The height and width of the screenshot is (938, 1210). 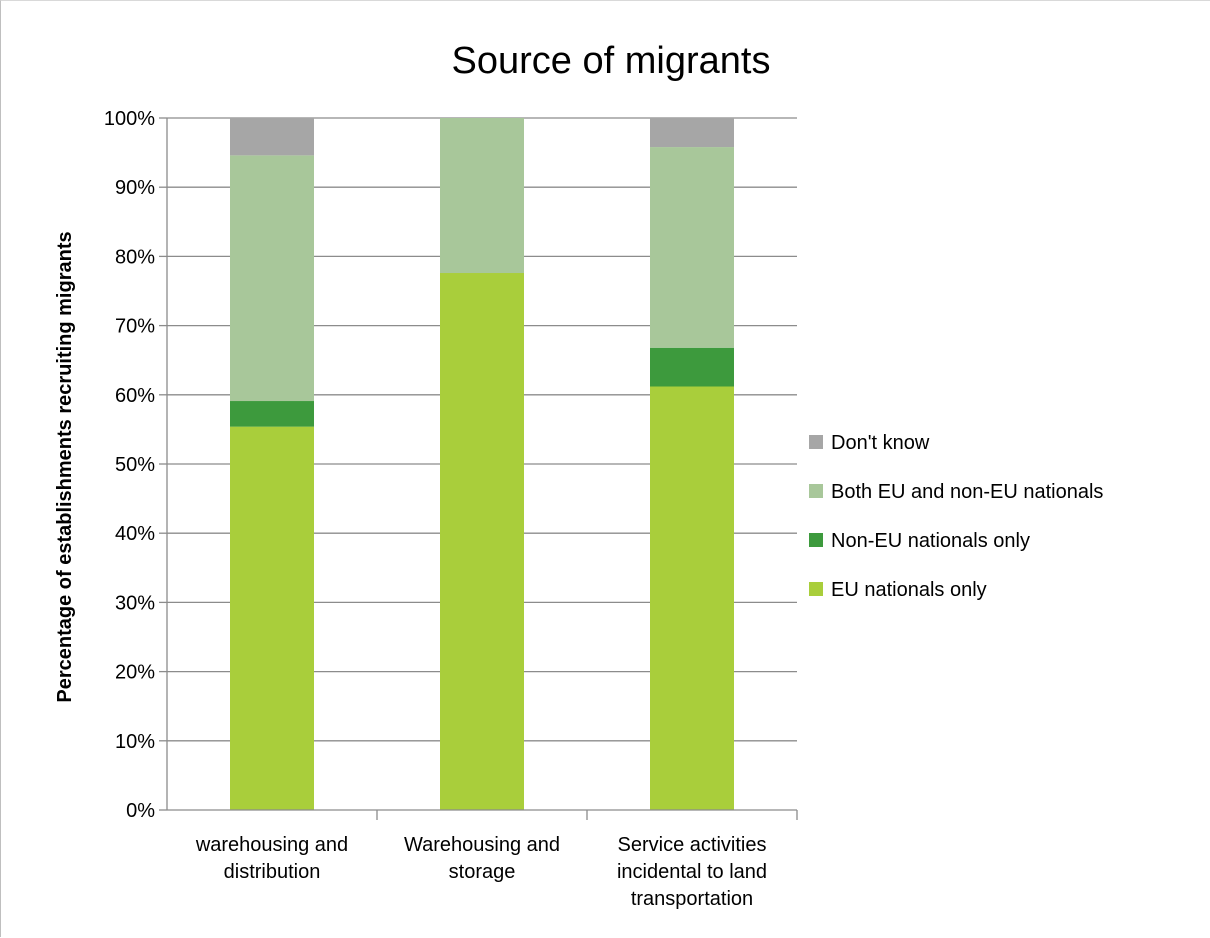 I want to click on y-tick-label: 90%, so click(x=135, y=188).